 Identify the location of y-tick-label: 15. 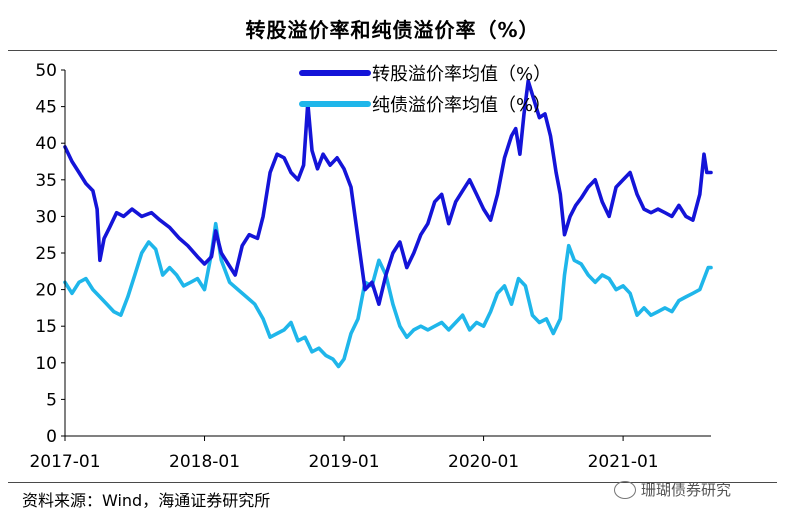
(46, 327).